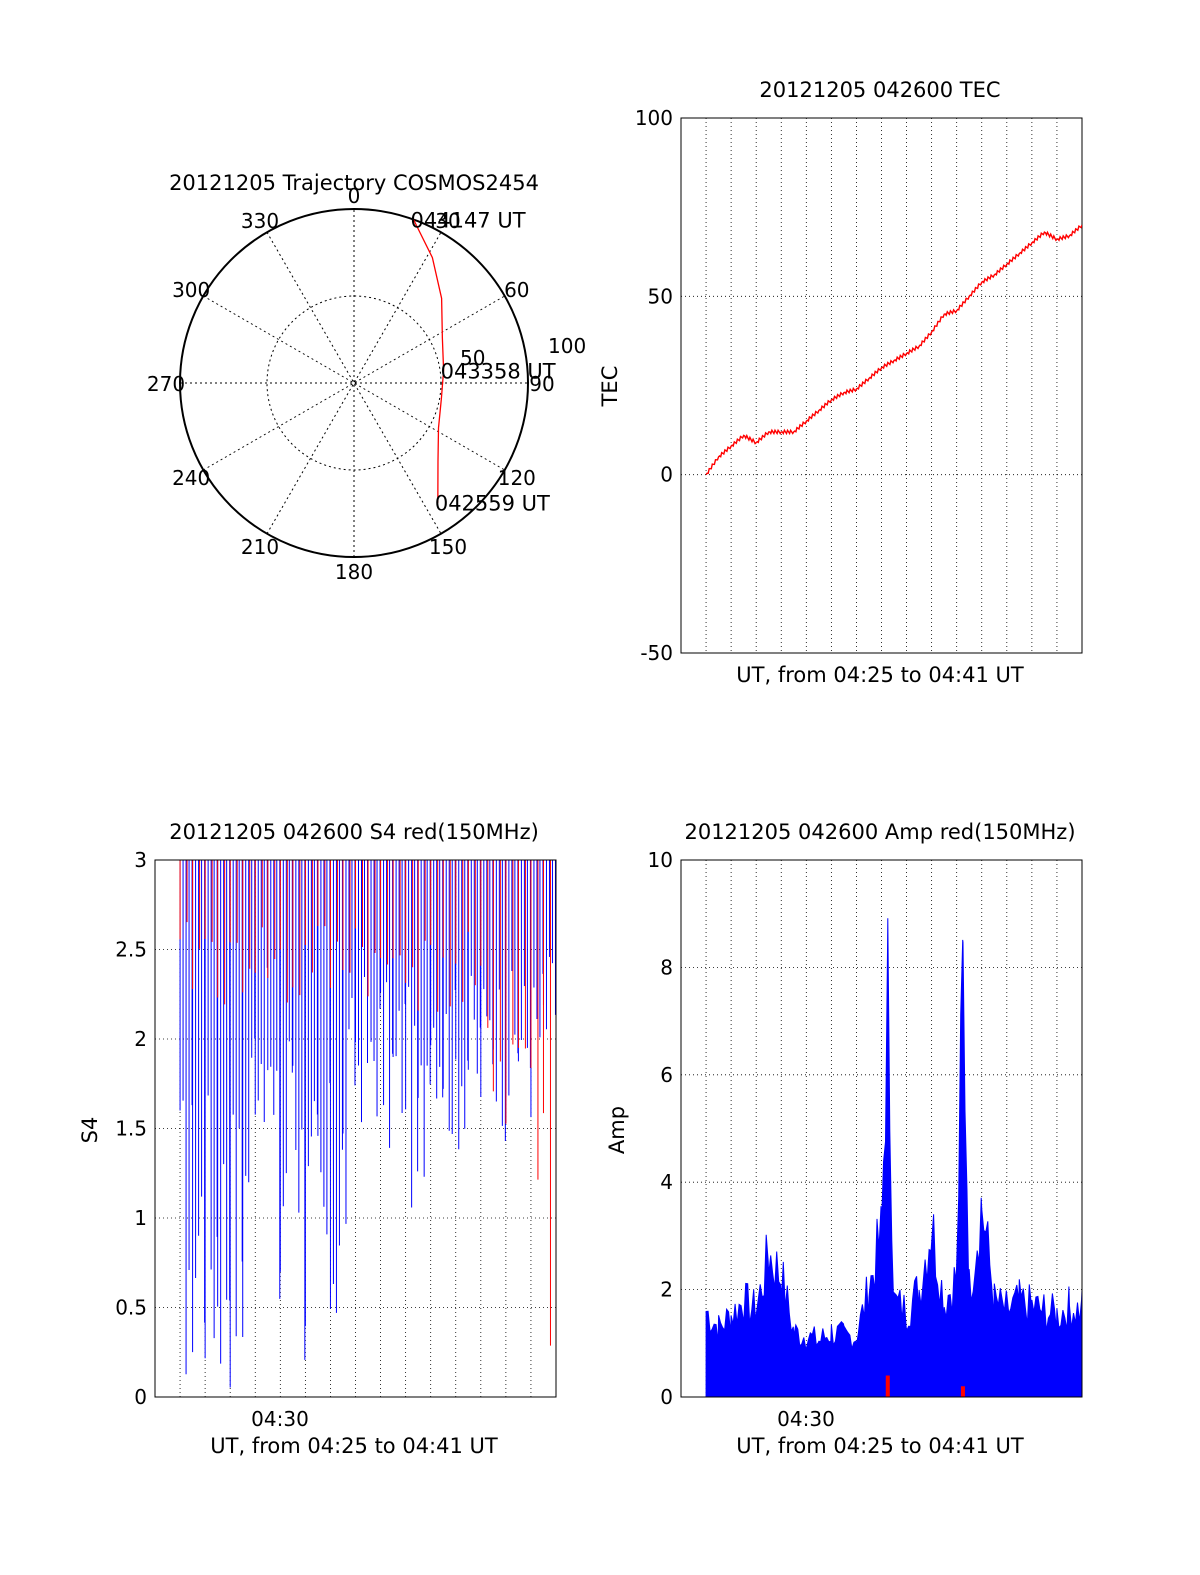 Image resolution: width=1200 pixels, height=1575 pixels. Describe the element at coordinates (660, 1128) in the screenshot. I see `amp-y-tick-labels: 10 8 6 4 2 0` at that location.